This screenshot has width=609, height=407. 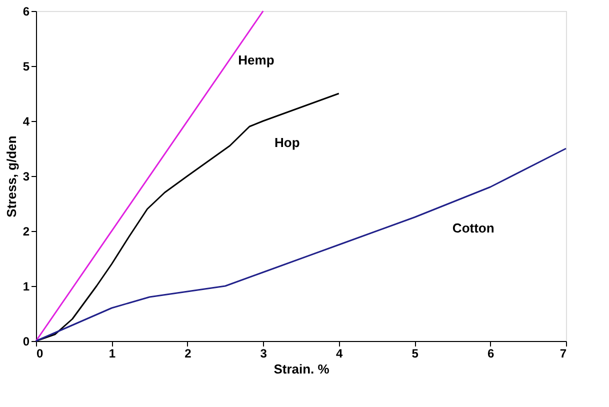 What do you see at coordinates (340, 353) in the screenshot?
I see `x-tick-label: 4` at bounding box center [340, 353].